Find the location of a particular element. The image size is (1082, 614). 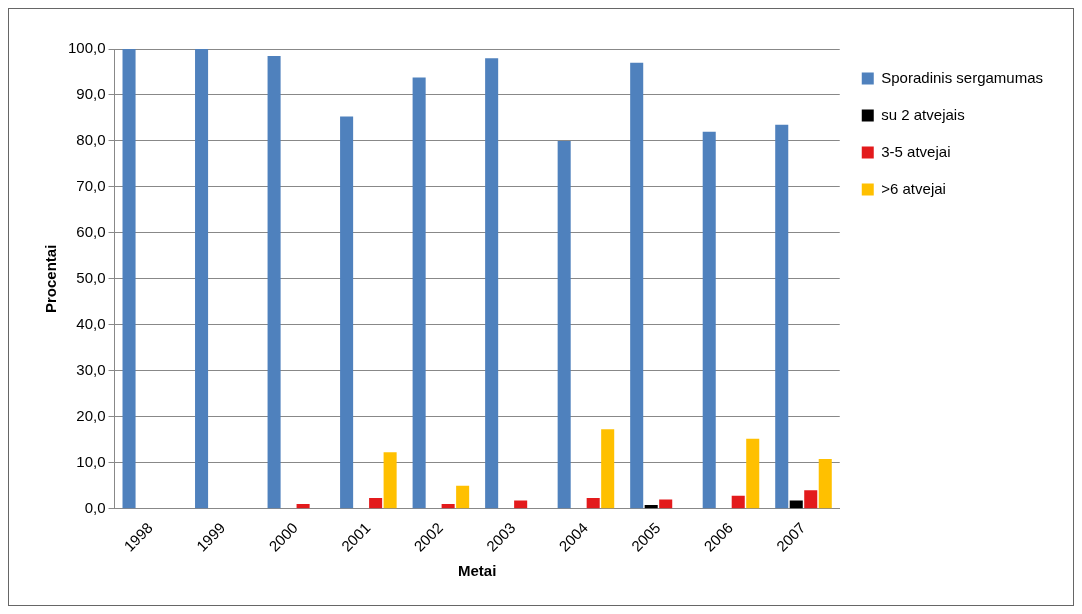

y-tick-label: 30,0 is located at coordinates (91, 369).